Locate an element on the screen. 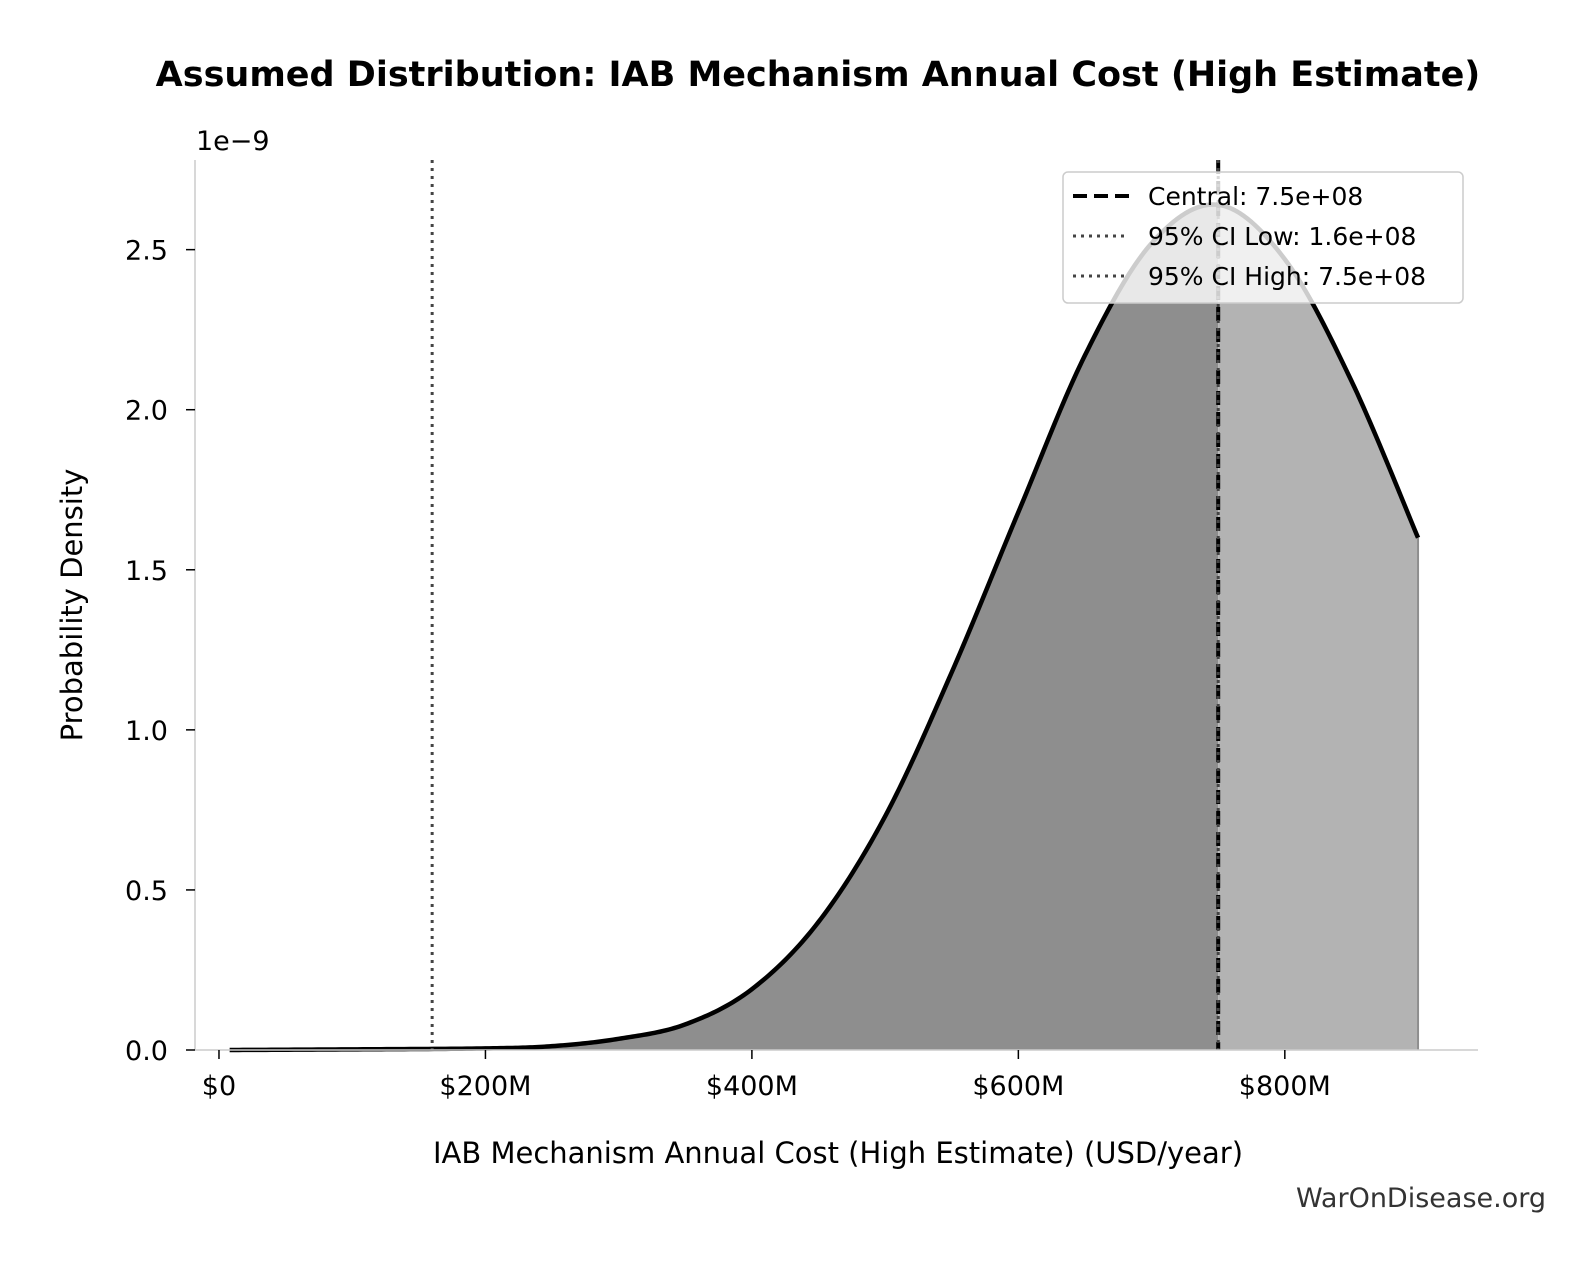 The image size is (1593, 1270). y-tick-label: 2.0 is located at coordinates (146, 411).